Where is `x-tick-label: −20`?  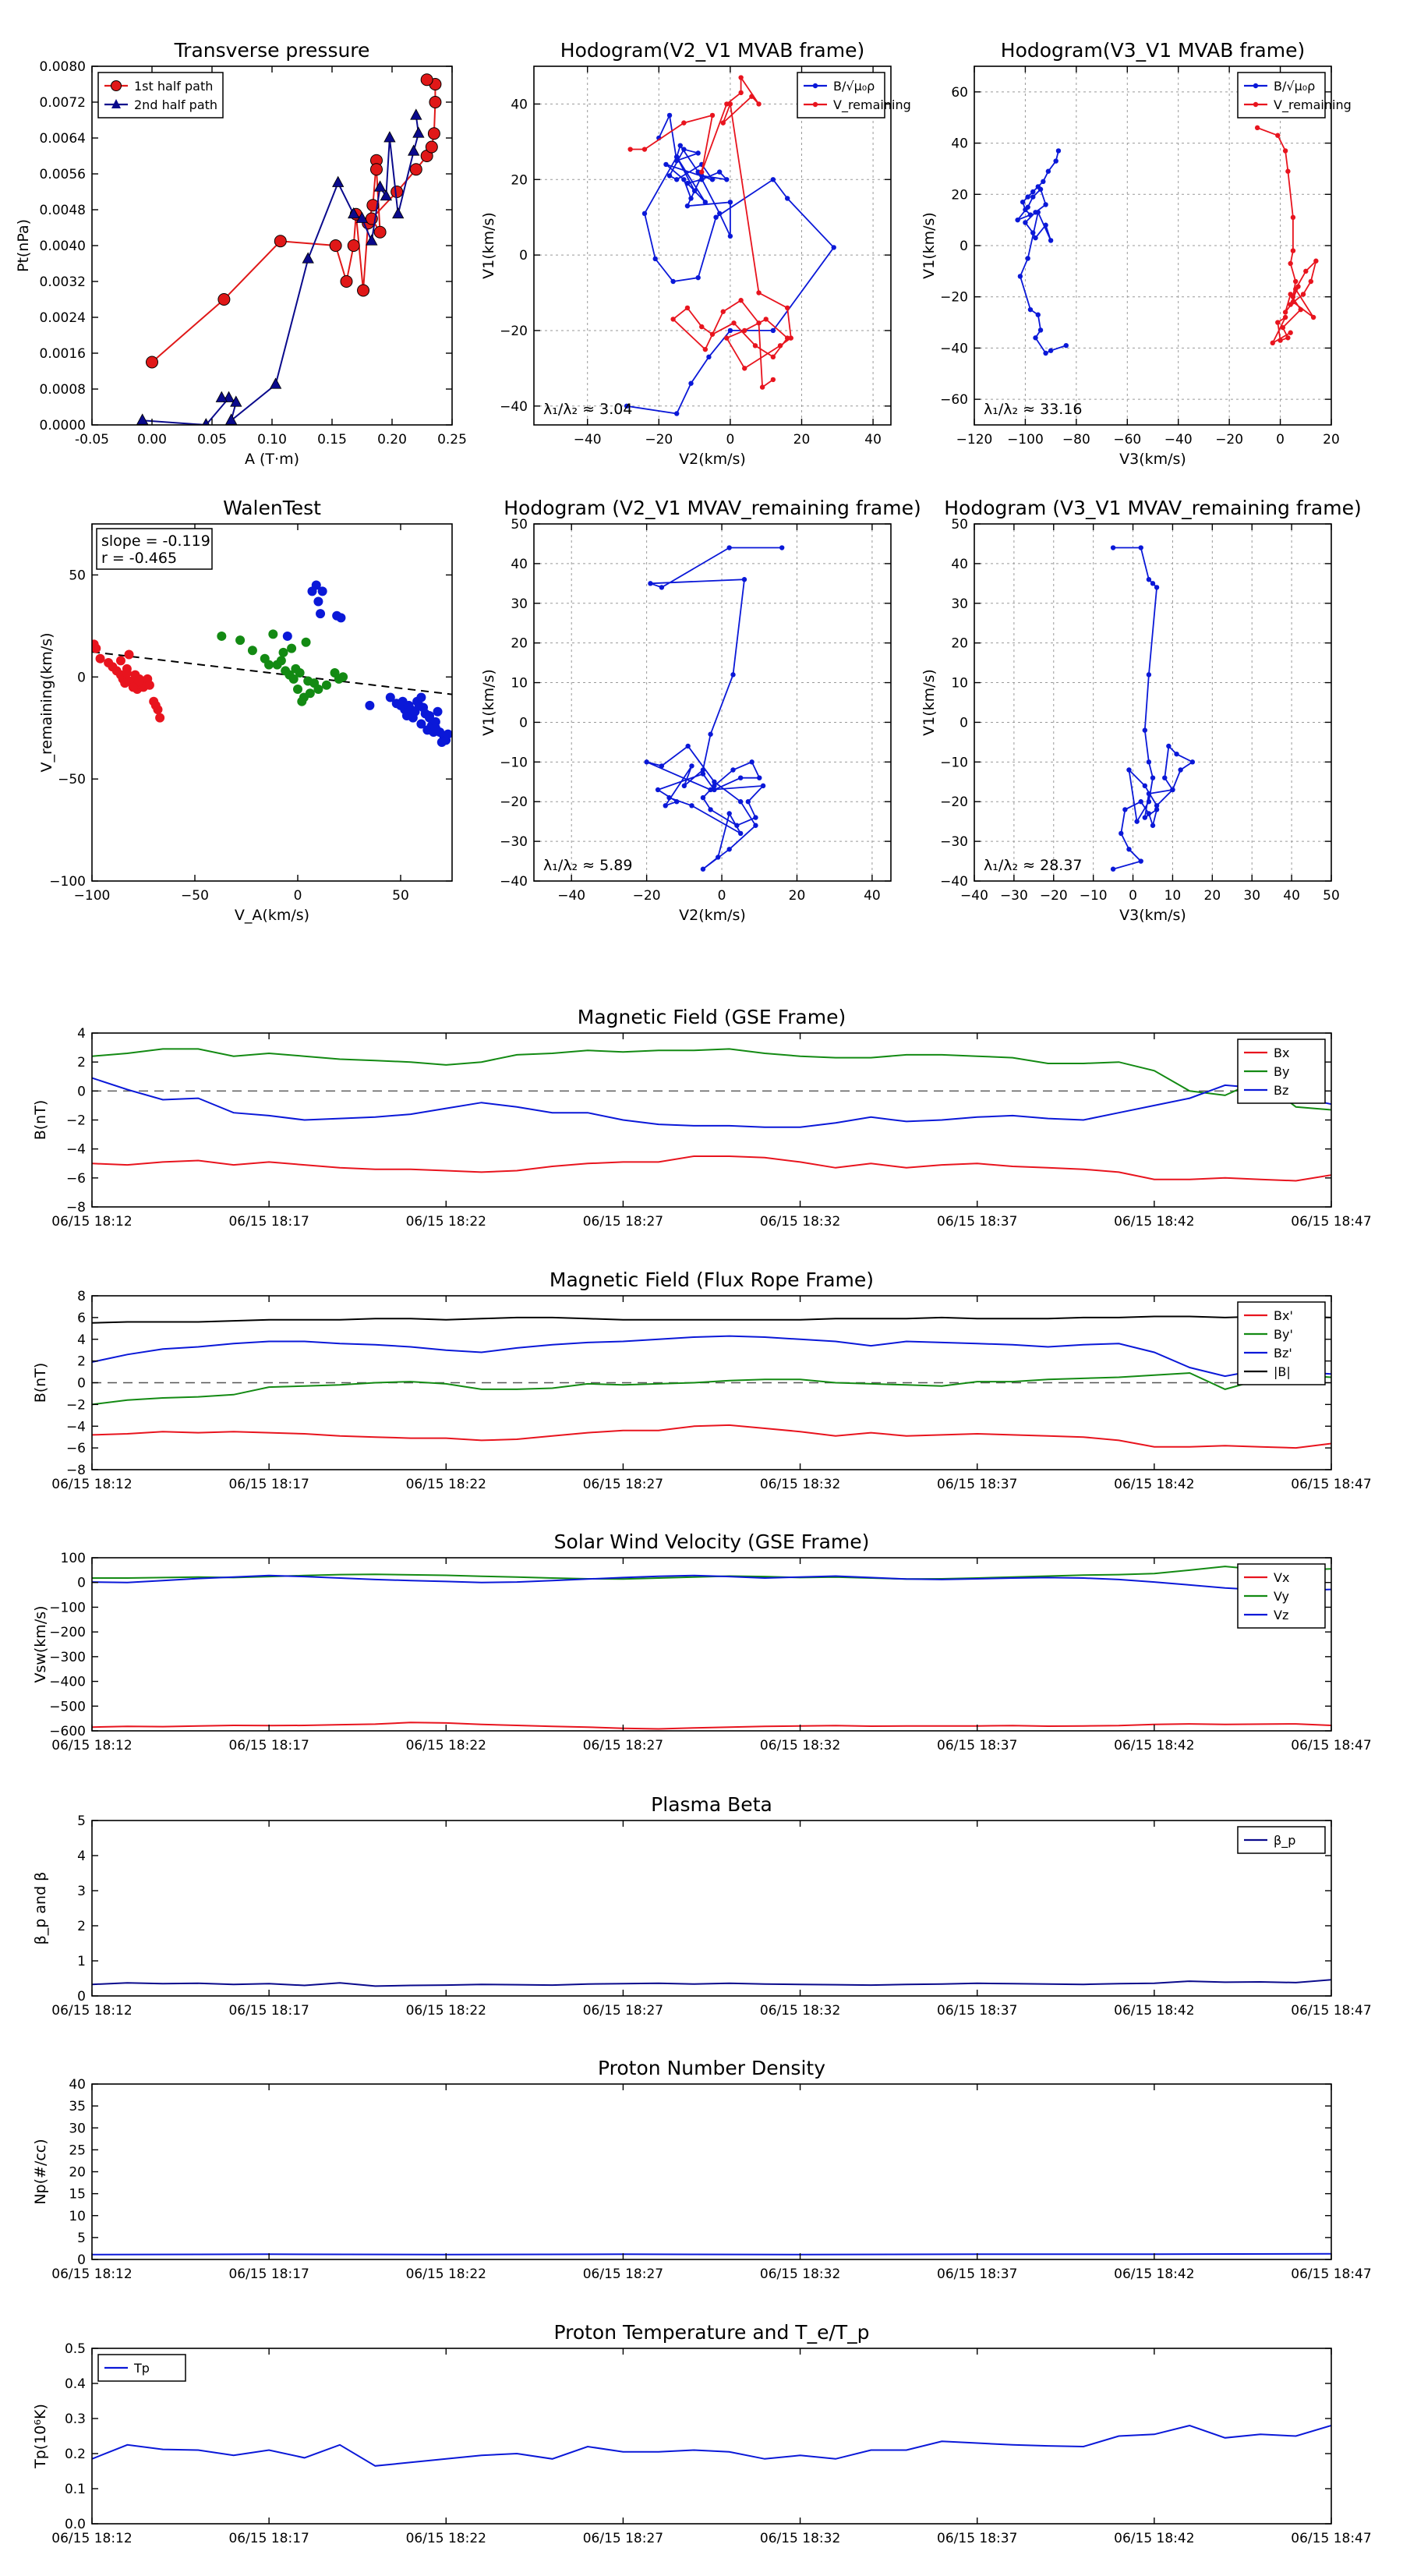
x-tick-label: −20 is located at coordinates (1229, 440).